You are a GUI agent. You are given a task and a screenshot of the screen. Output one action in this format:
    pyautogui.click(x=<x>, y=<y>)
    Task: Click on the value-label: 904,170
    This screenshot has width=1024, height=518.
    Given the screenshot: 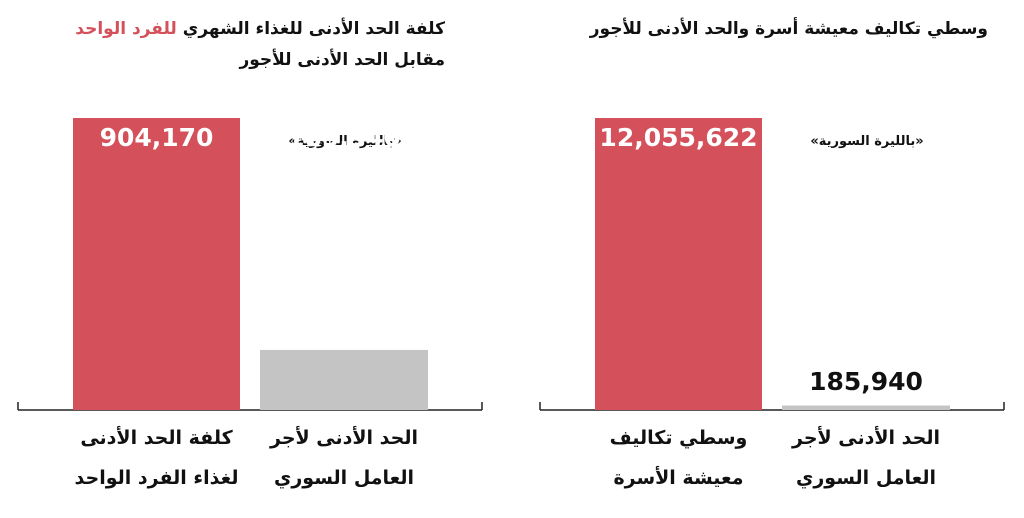 What is the action you would take?
    pyautogui.click(x=156, y=137)
    